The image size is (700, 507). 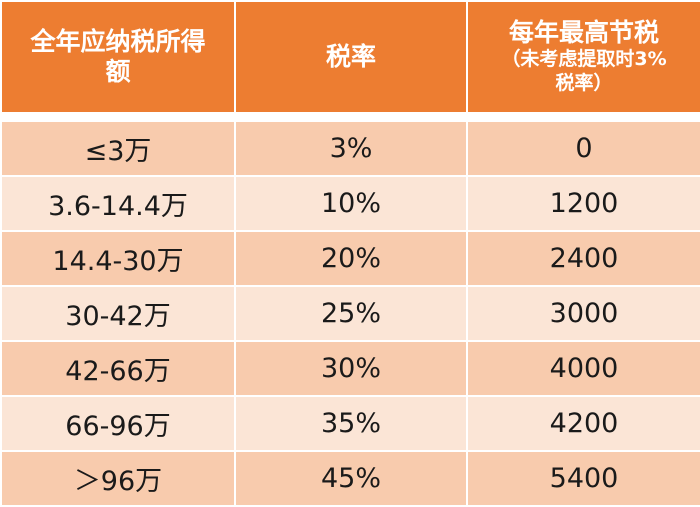 What do you see at coordinates (583, 368) in the screenshot?
I see `cell-saving: 4000` at bounding box center [583, 368].